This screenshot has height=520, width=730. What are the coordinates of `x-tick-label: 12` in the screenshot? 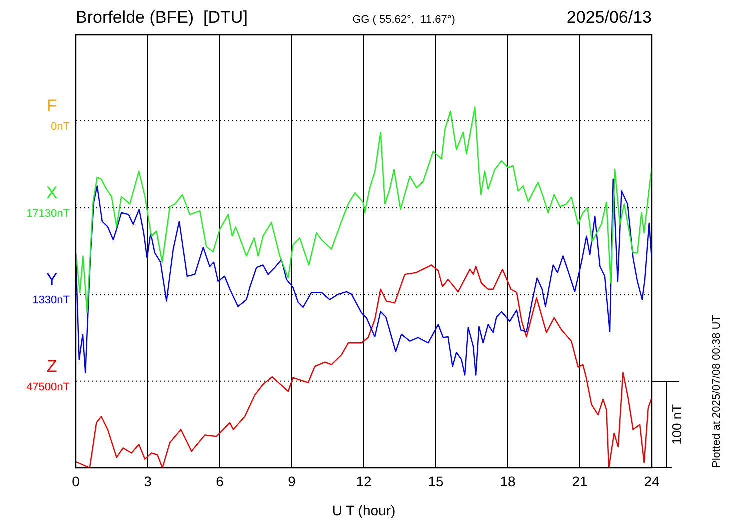 It's located at (364, 481).